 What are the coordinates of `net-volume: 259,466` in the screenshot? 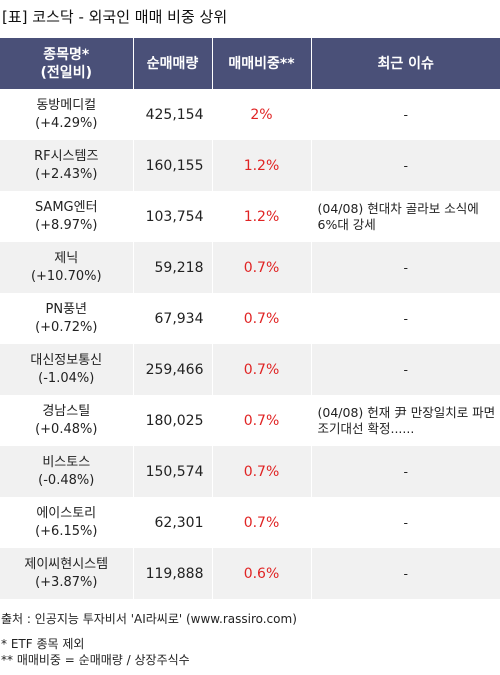 It's located at (173, 369).